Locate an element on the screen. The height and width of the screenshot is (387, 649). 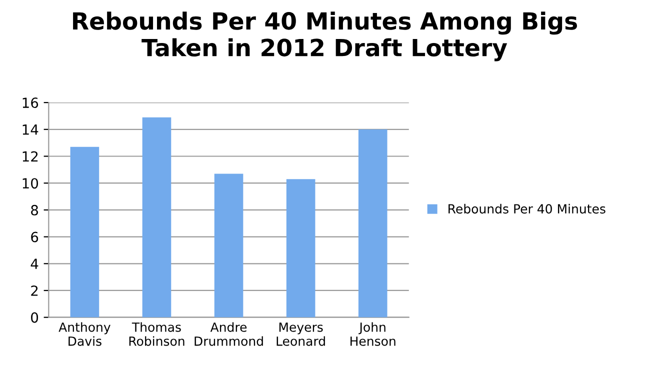
x-tick-label: Anthony Davis is located at coordinates (84, 334).